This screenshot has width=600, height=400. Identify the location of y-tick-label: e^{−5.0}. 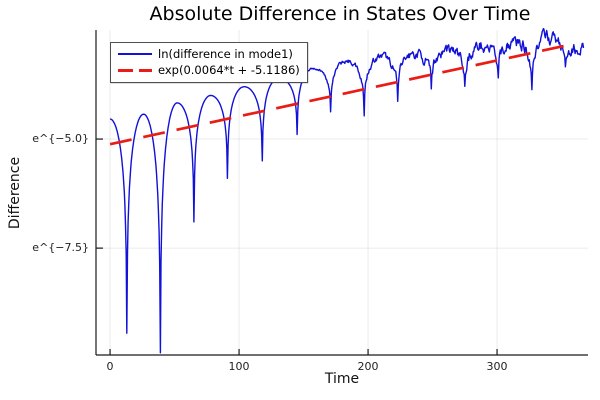
(60, 139).